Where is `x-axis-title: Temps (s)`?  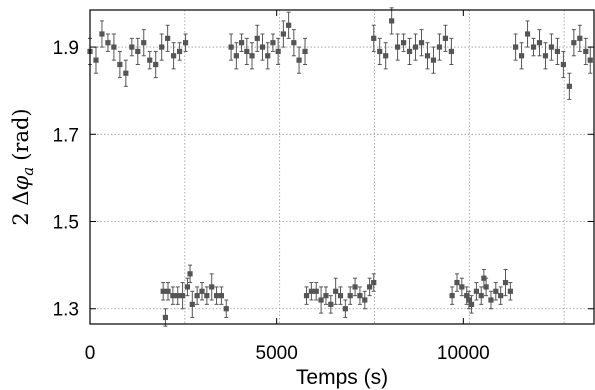
x-axis-title: Temps (s) is located at coordinates (342, 377).